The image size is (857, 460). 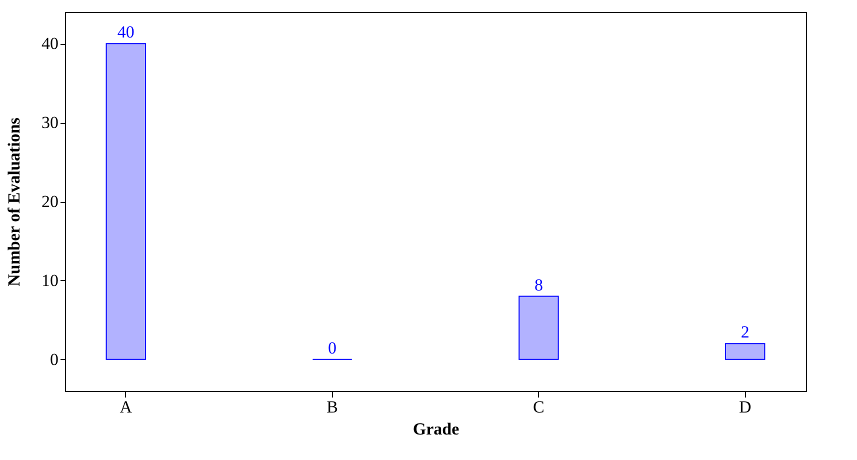 What do you see at coordinates (436, 429) in the screenshot?
I see `x-axis-title: Grade` at bounding box center [436, 429].